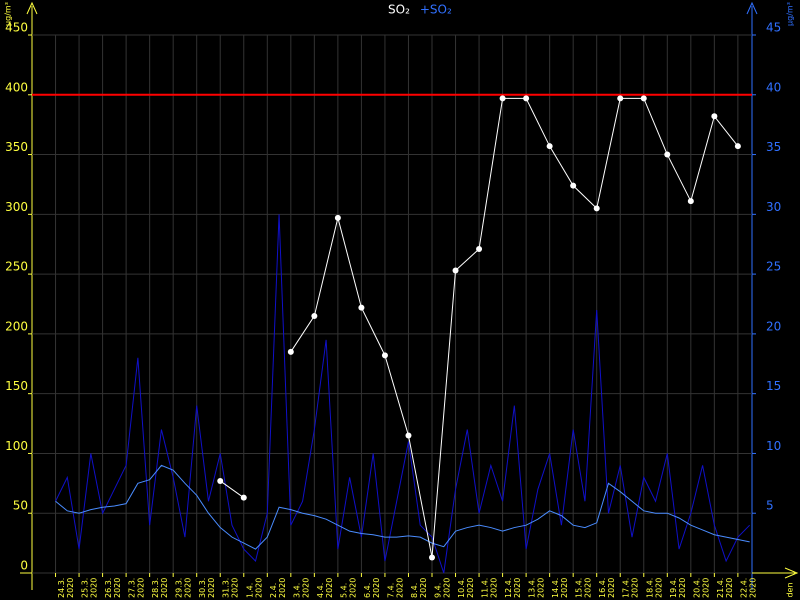 This screenshot has width=800, height=600. Describe the element at coordinates (770, 506) in the screenshot. I see `y2-tick-label: 5` at that location.